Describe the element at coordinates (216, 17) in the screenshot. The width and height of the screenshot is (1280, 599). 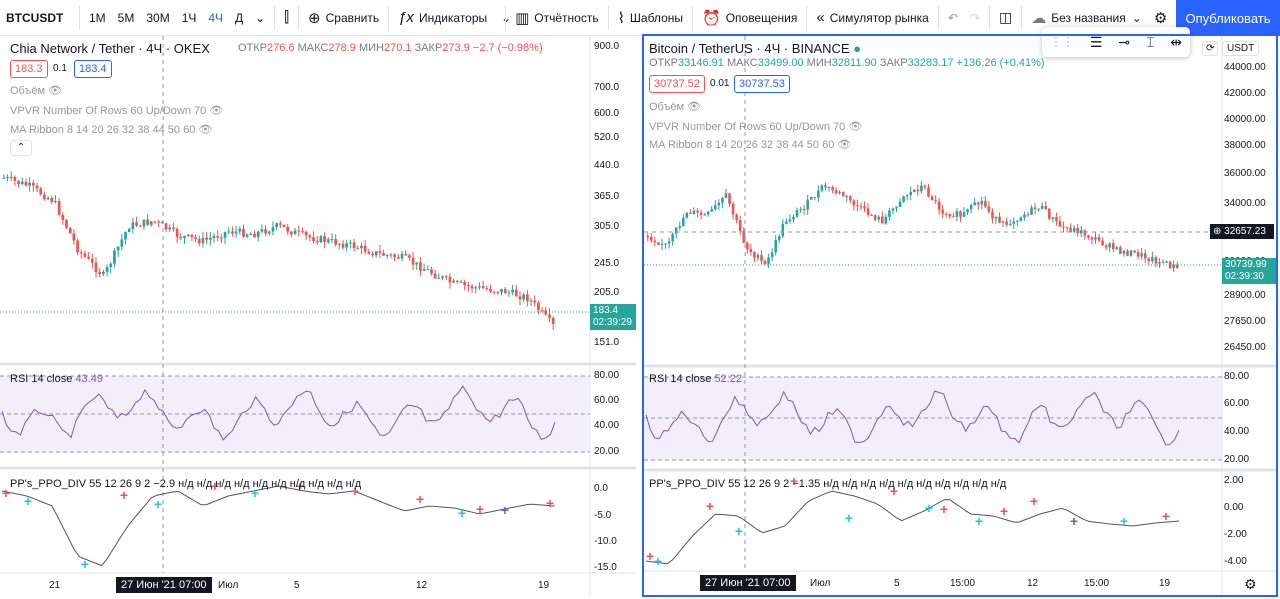
I see `interval-4h: 4Ч` at that location.